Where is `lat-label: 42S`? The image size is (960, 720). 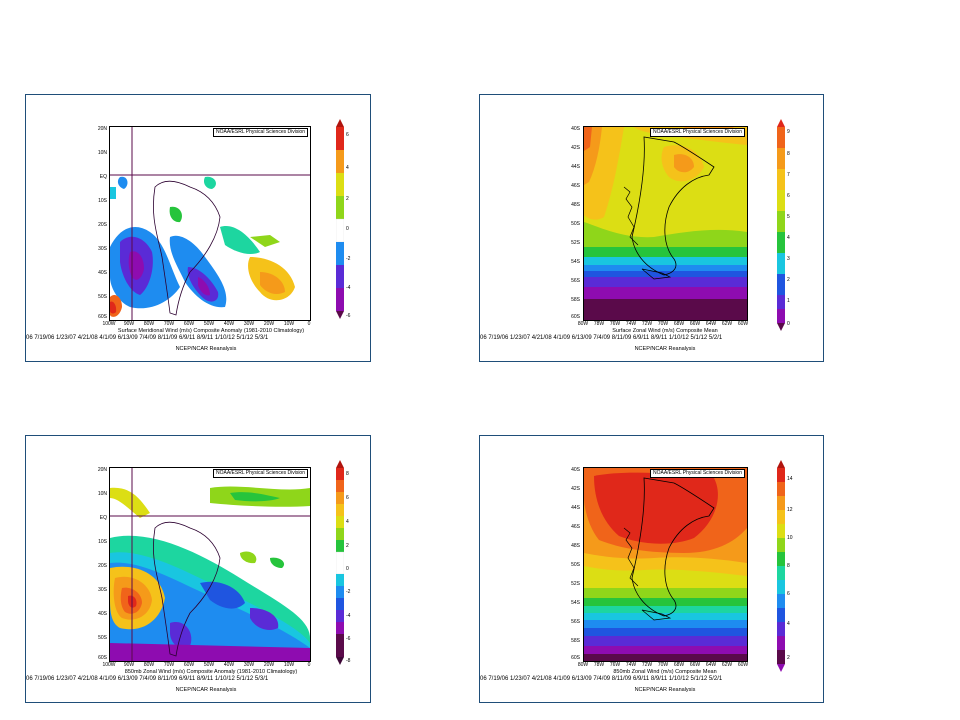
lat-label: 42S is located at coordinates (575, 148).